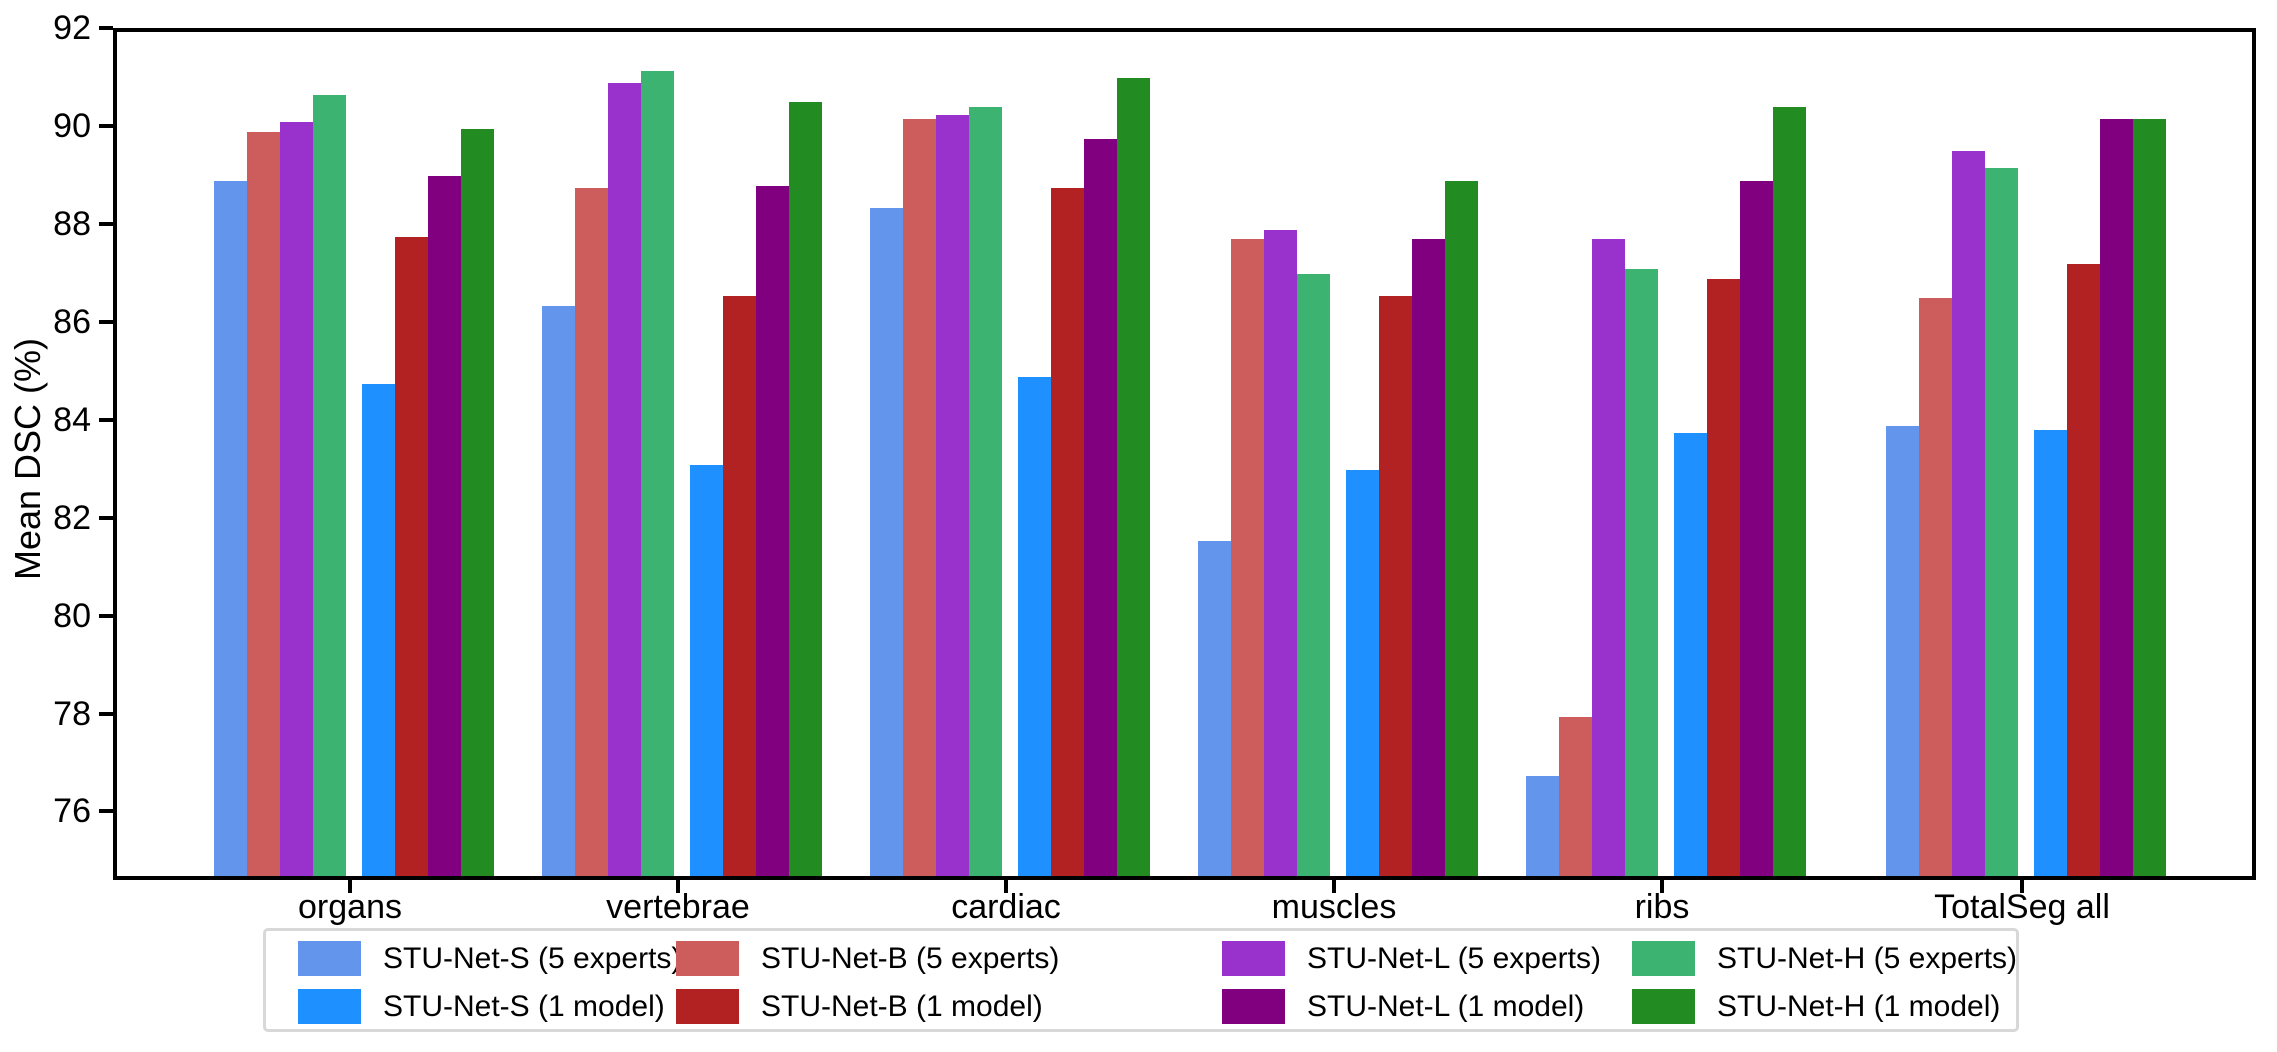  I want to click on legend-item: STU-Net-S (1 model), so click(489, 1006).